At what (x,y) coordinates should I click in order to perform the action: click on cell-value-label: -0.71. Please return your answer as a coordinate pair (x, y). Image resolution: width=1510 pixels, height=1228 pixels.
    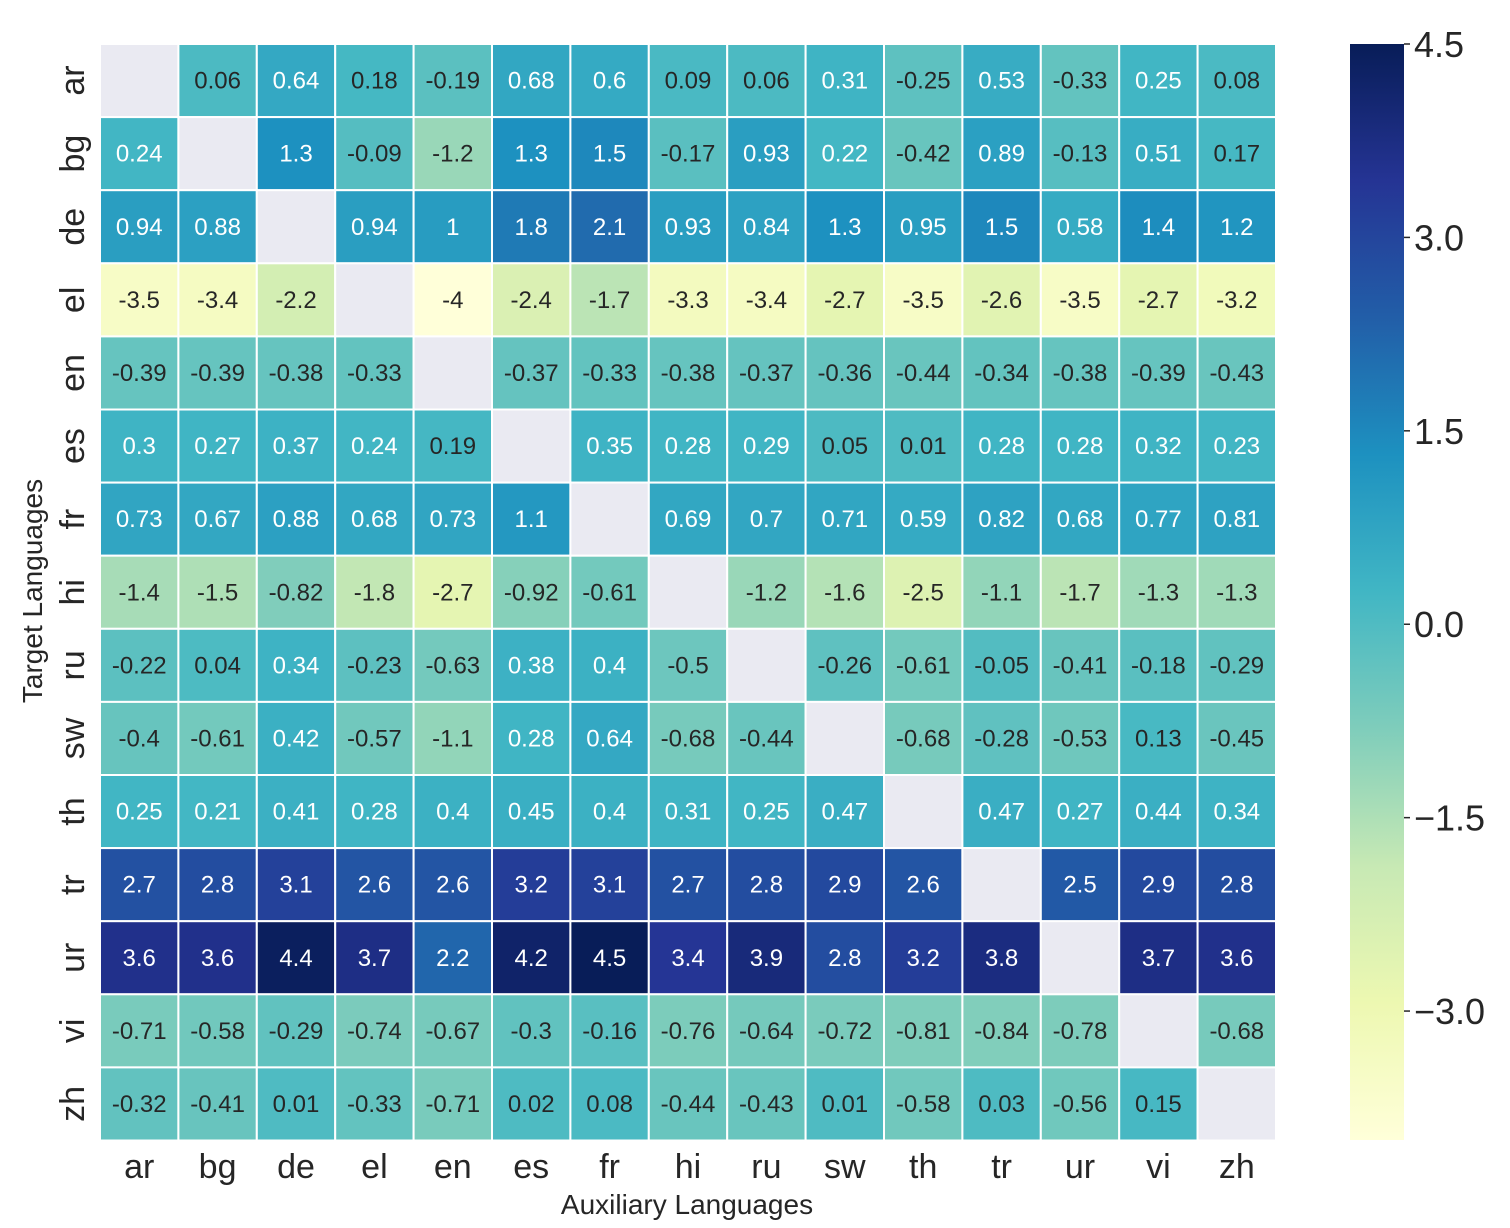
    Looking at the image, I should click on (452, 1104).